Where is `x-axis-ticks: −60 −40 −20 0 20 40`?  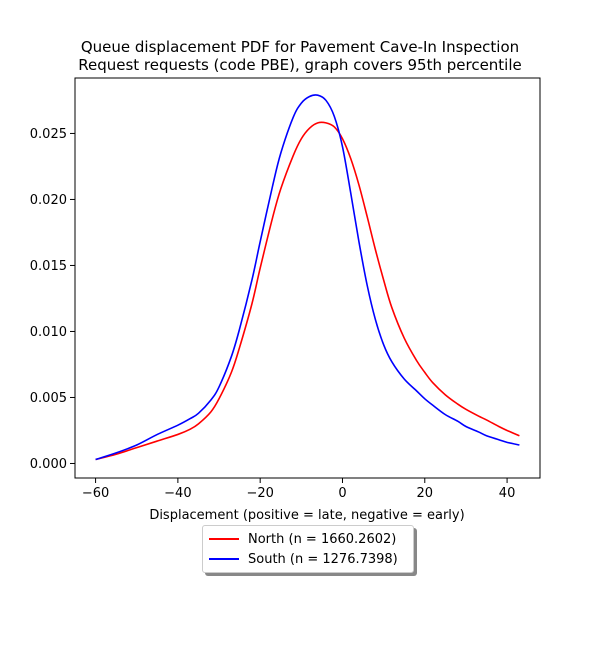 x-axis-ticks: −60 −40 −20 0 20 40 is located at coordinates (298, 489).